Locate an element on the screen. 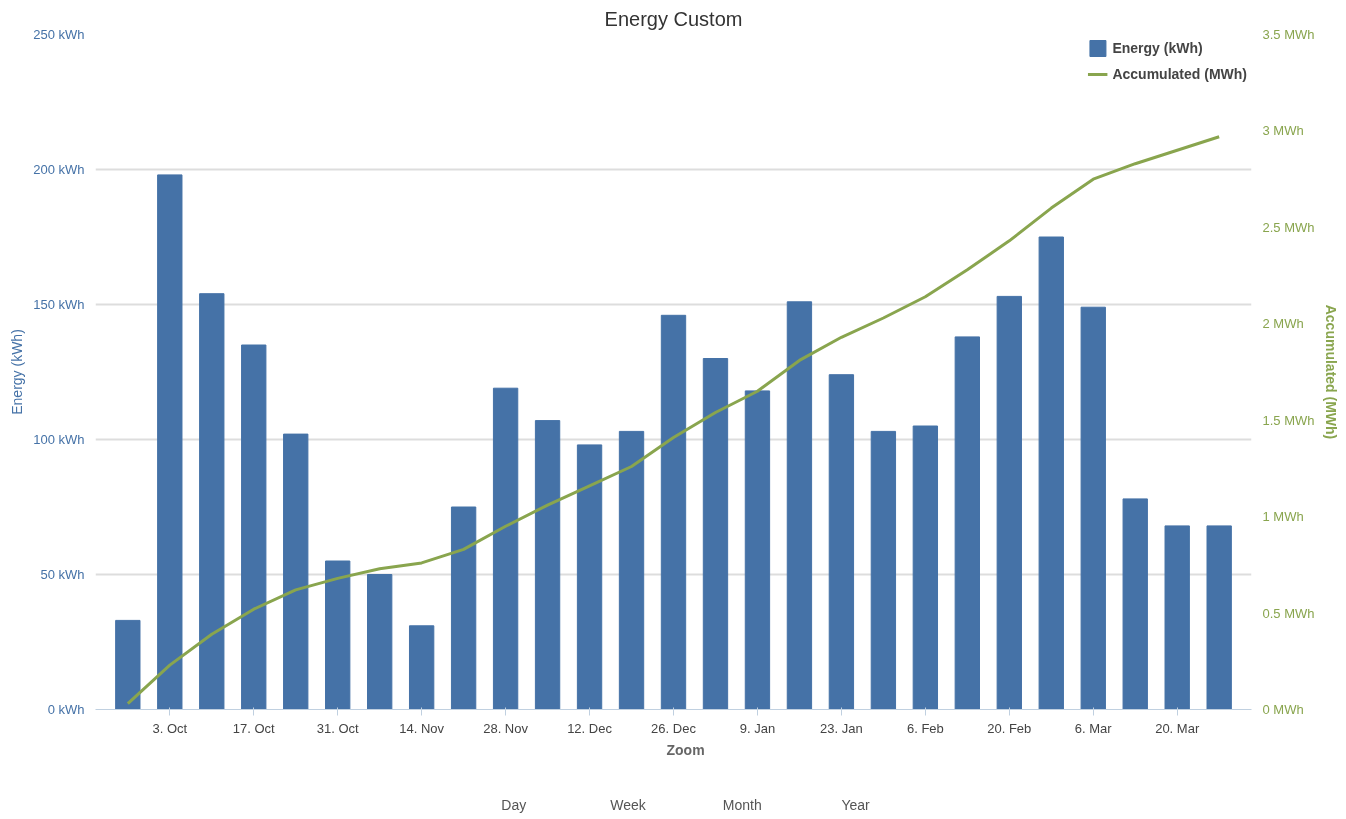 The height and width of the screenshot is (819, 1346). y2-tick-label: 0 MWh is located at coordinates (1283, 709).